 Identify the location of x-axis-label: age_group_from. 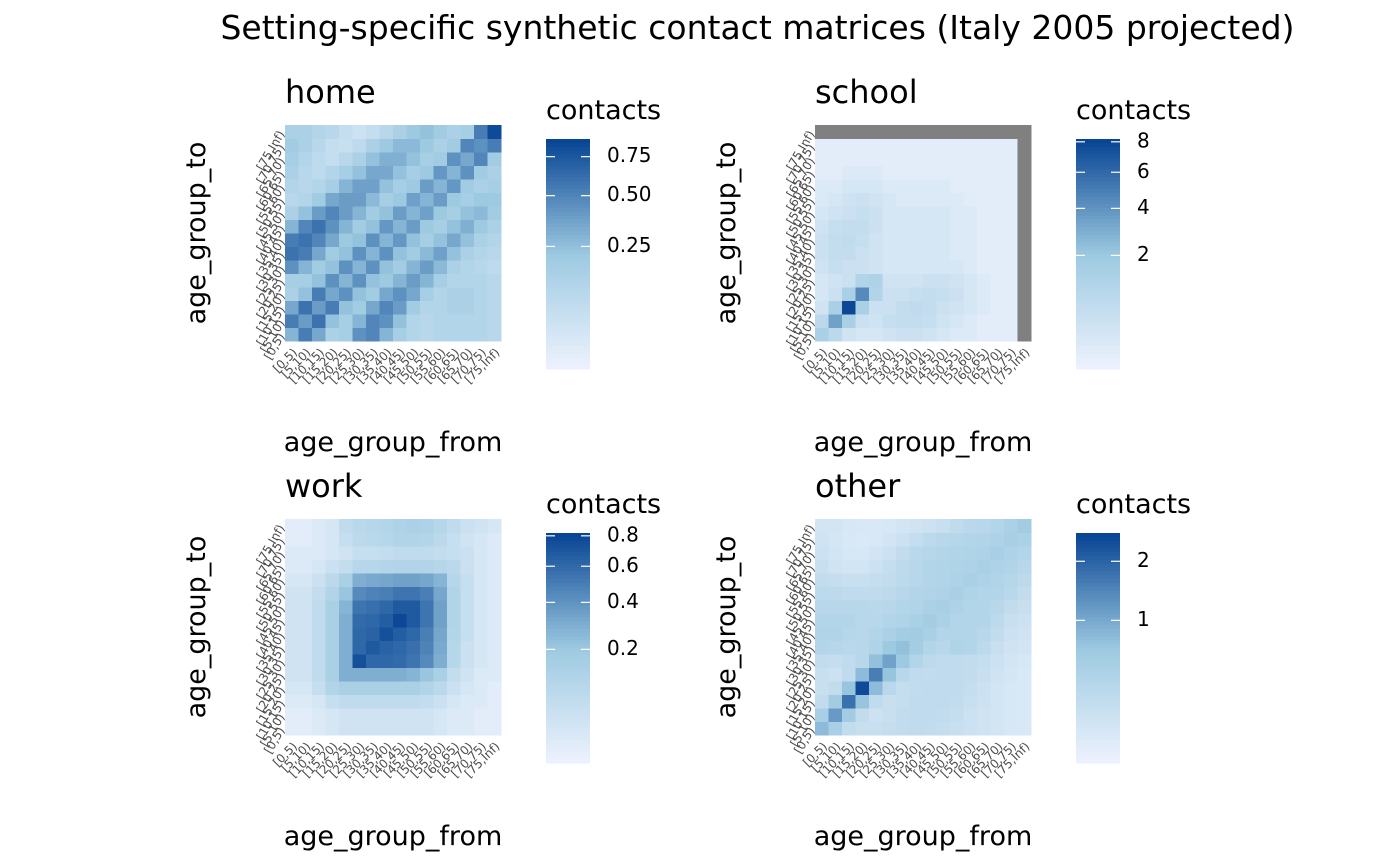
(393, 836).